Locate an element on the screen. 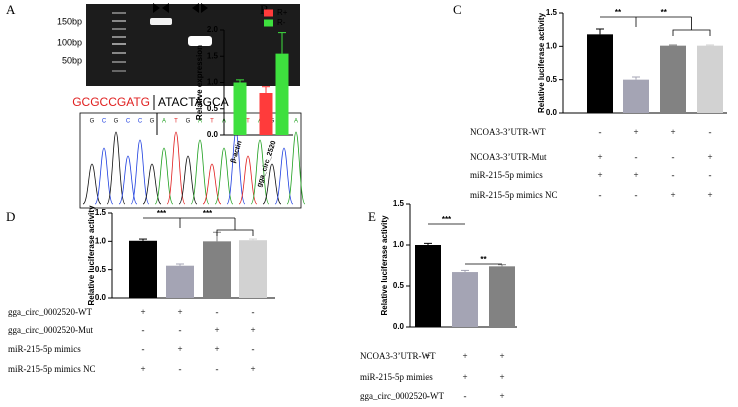 This screenshot has height=407, width=738. ladder-label: 150bp is located at coordinates (69, 21).